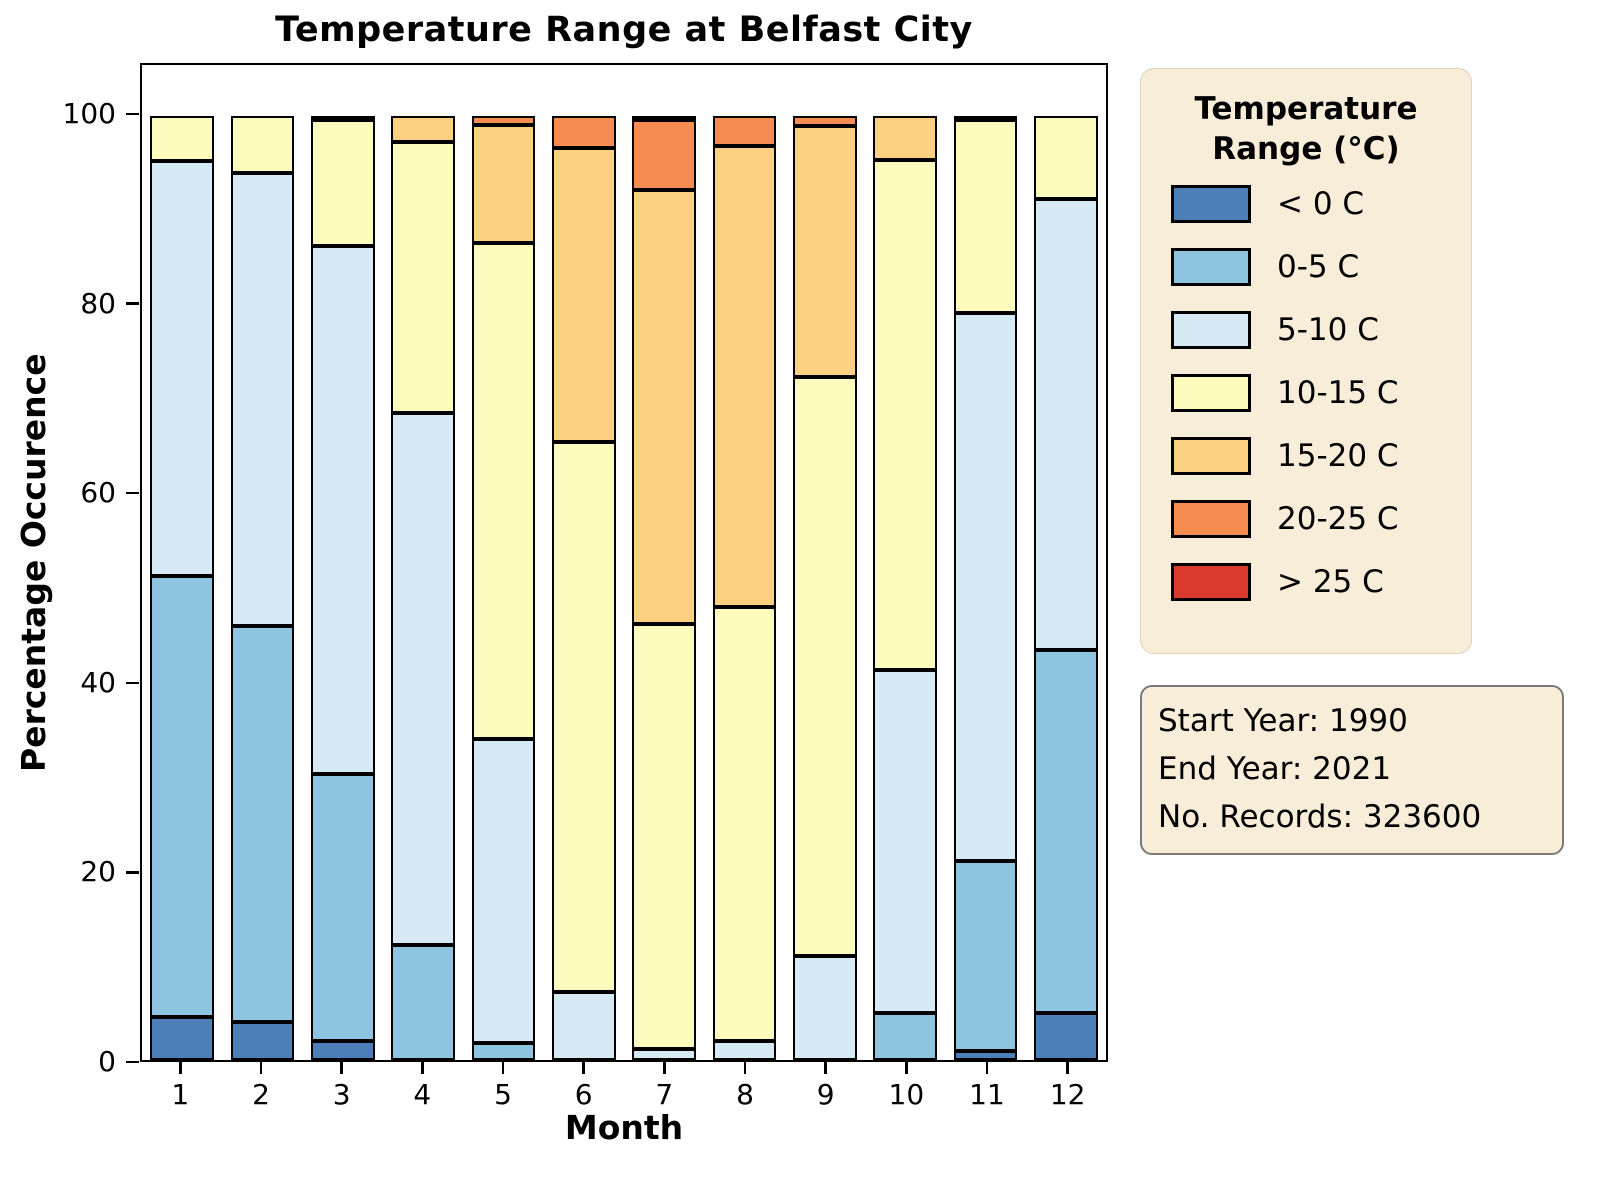 This screenshot has width=1602, height=1179. I want to click on x-tick-label-12: 12, so click(1067, 1094).